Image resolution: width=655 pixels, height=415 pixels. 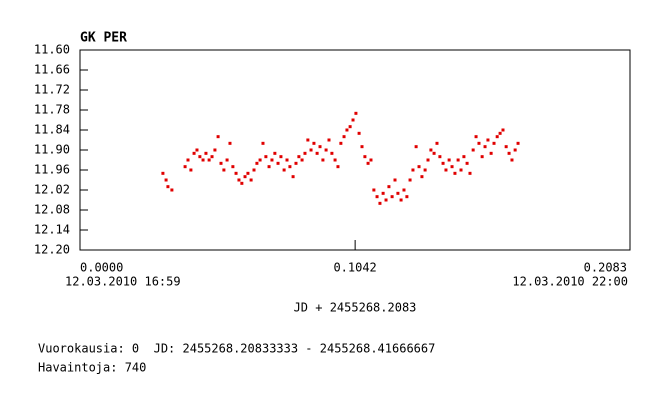 What do you see at coordinates (52, 170) in the screenshot?
I see `y-tick-label: 11.96` at bounding box center [52, 170].